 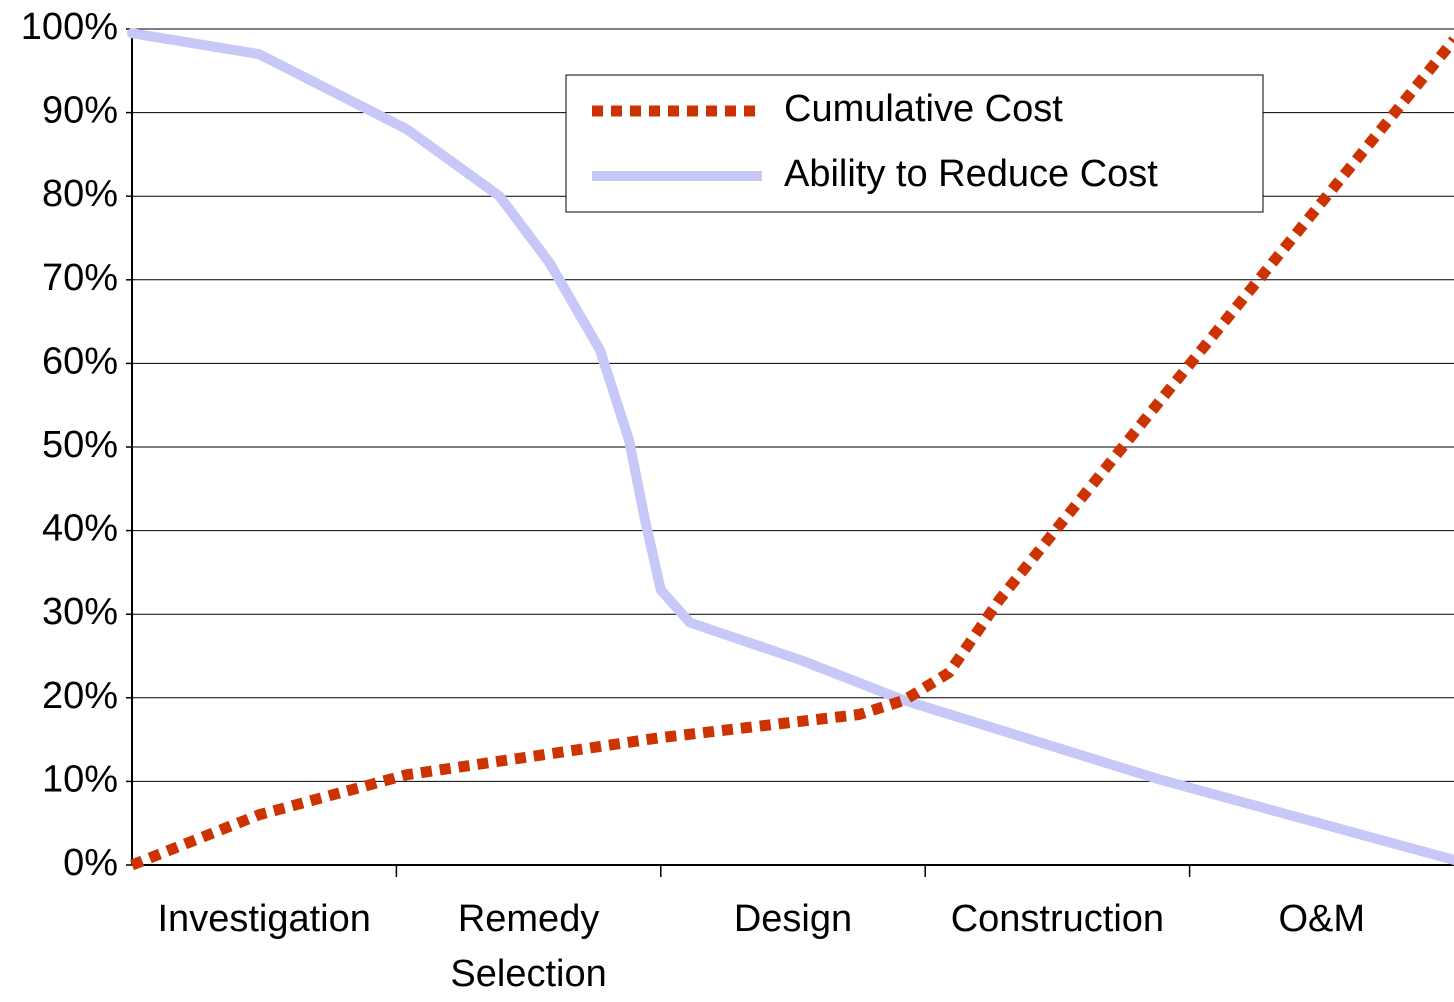 I want to click on legend-label: Cumulative Cost, so click(x=923, y=109).